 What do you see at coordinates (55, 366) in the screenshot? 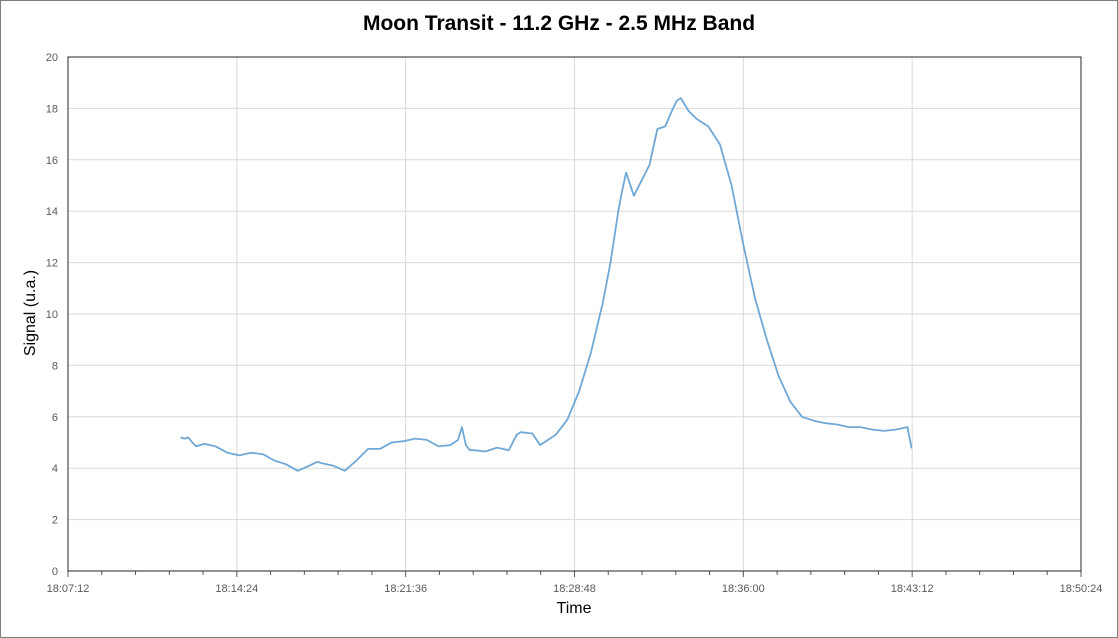
I see `y-tick-label: 8` at bounding box center [55, 366].